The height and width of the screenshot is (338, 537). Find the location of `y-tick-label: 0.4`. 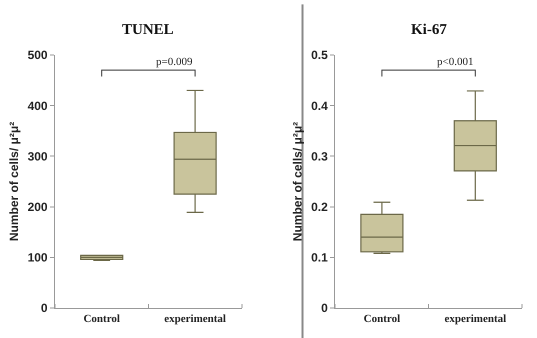

y-tick-label: 0.4 is located at coordinates (319, 105).